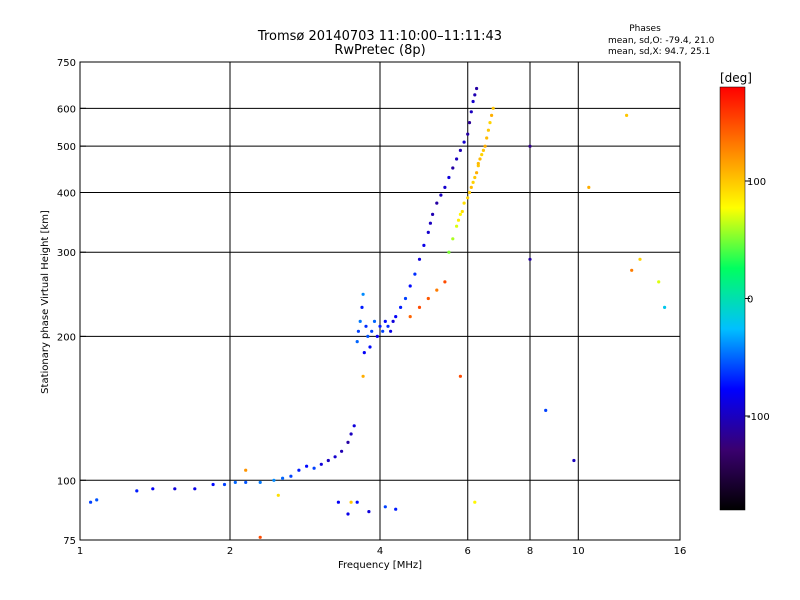 This screenshot has width=800, height=600. Describe the element at coordinates (379, 50) in the screenshot. I see `chart-subtitle: RwPretec (8p)` at that location.